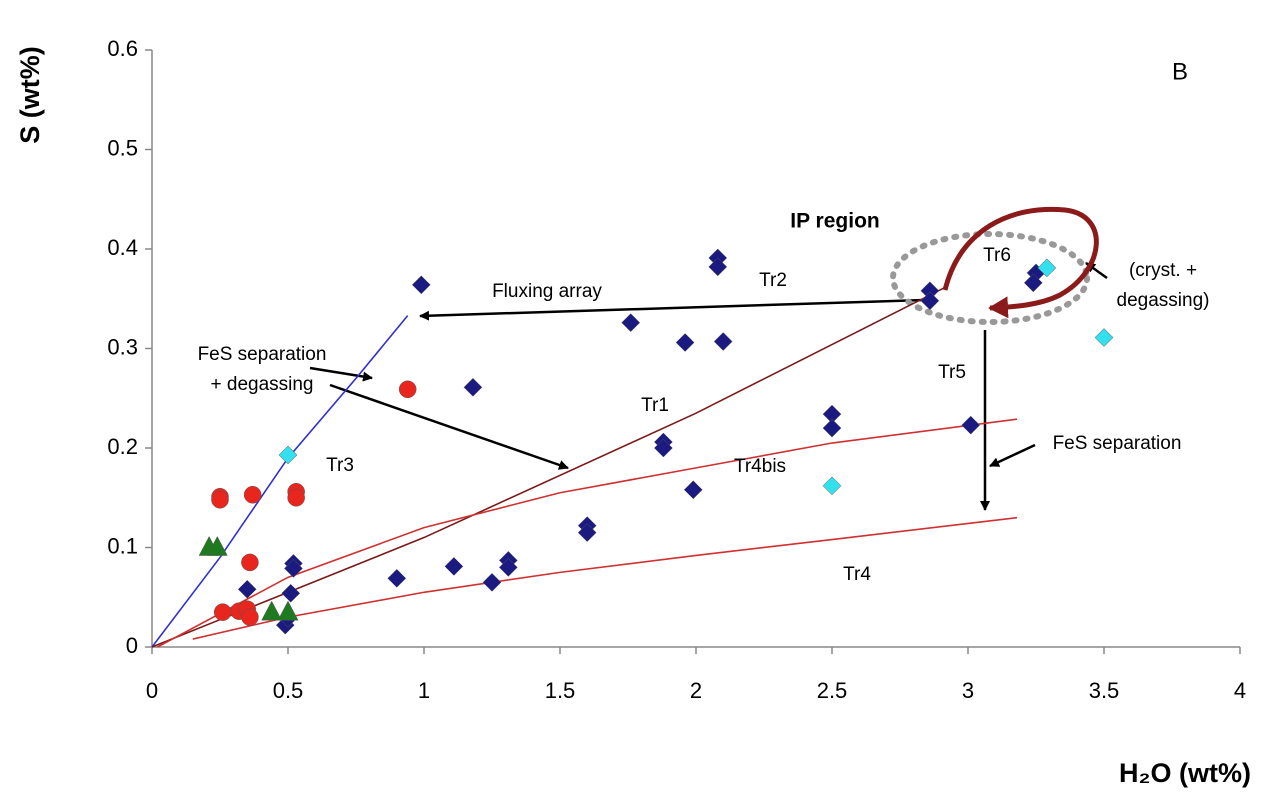  What do you see at coordinates (122, 247) in the screenshot?
I see `y-tick-label: 0.4` at bounding box center [122, 247].